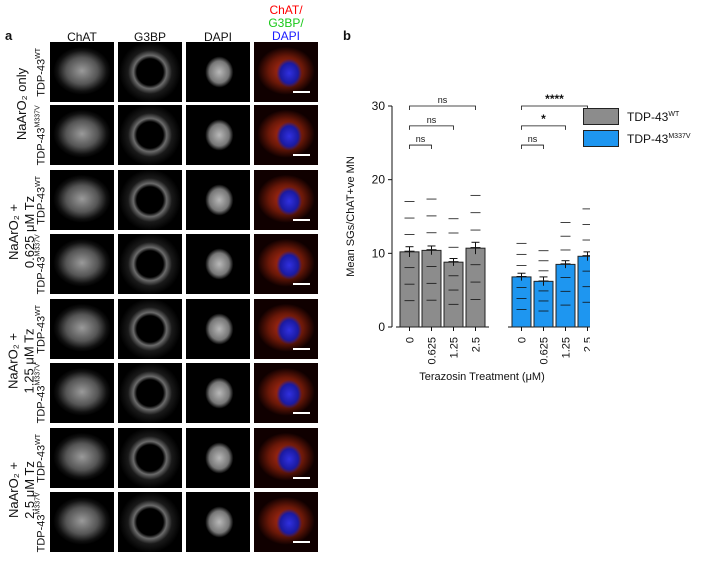 The width and height of the screenshot is (708, 566). I want to click on genotype-label-row-1: TDP-43WT, so click(41, 72).